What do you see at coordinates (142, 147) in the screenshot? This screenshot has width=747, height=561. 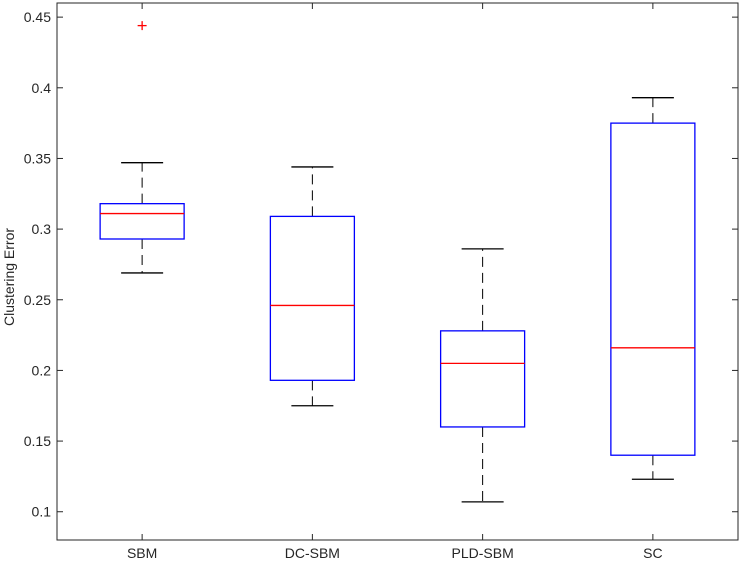 I see `box-sbm` at bounding box center [142, 147].